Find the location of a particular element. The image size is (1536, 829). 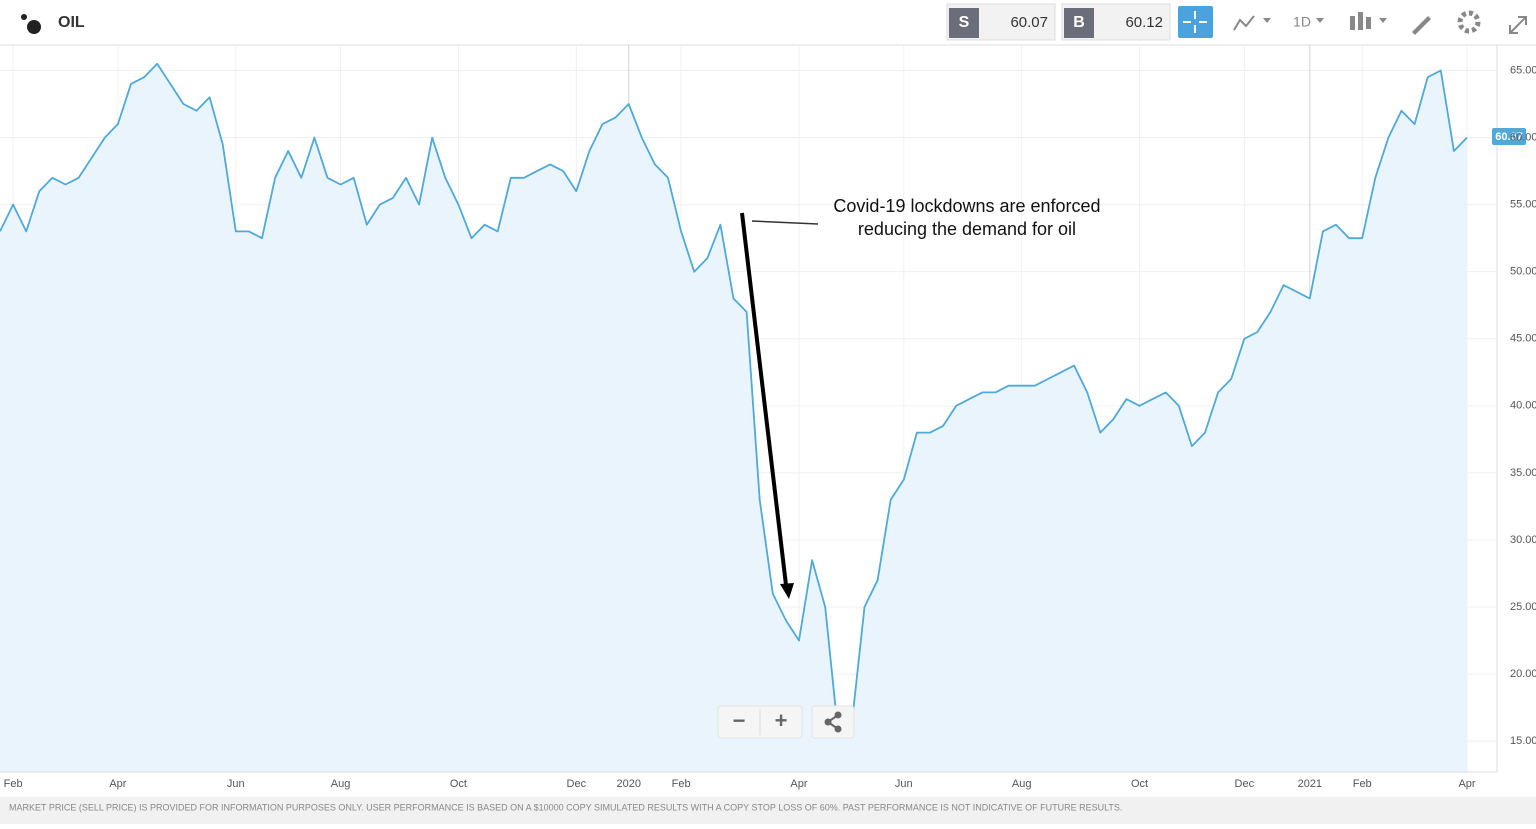

price-tag is located at coordinates (1509, 136).